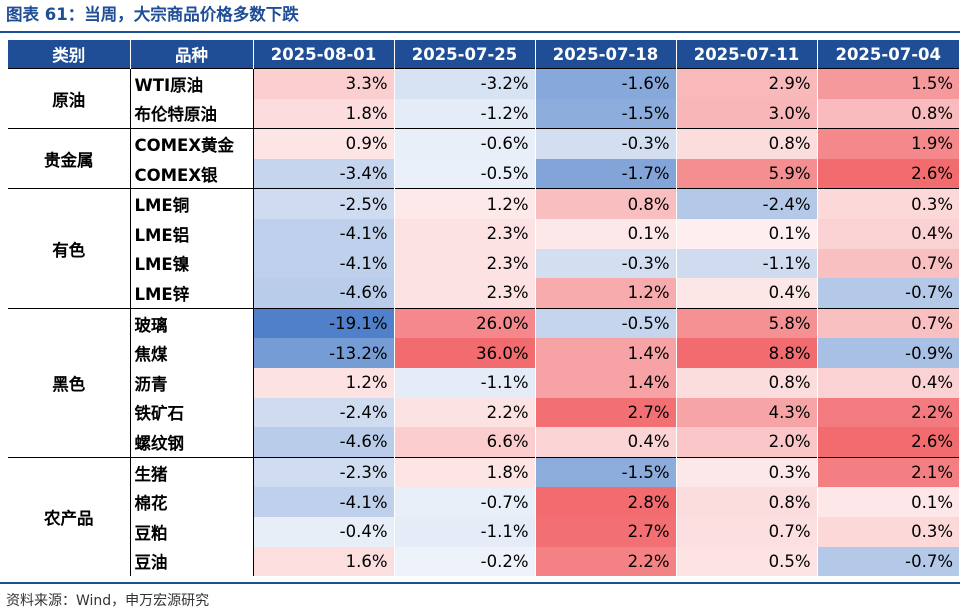 This screenshot has height=615, width=960. I want to click on table-row: LME锌 -4.6% 2.3% 1.2% 0.4% -0.7%, so click(483, 293).